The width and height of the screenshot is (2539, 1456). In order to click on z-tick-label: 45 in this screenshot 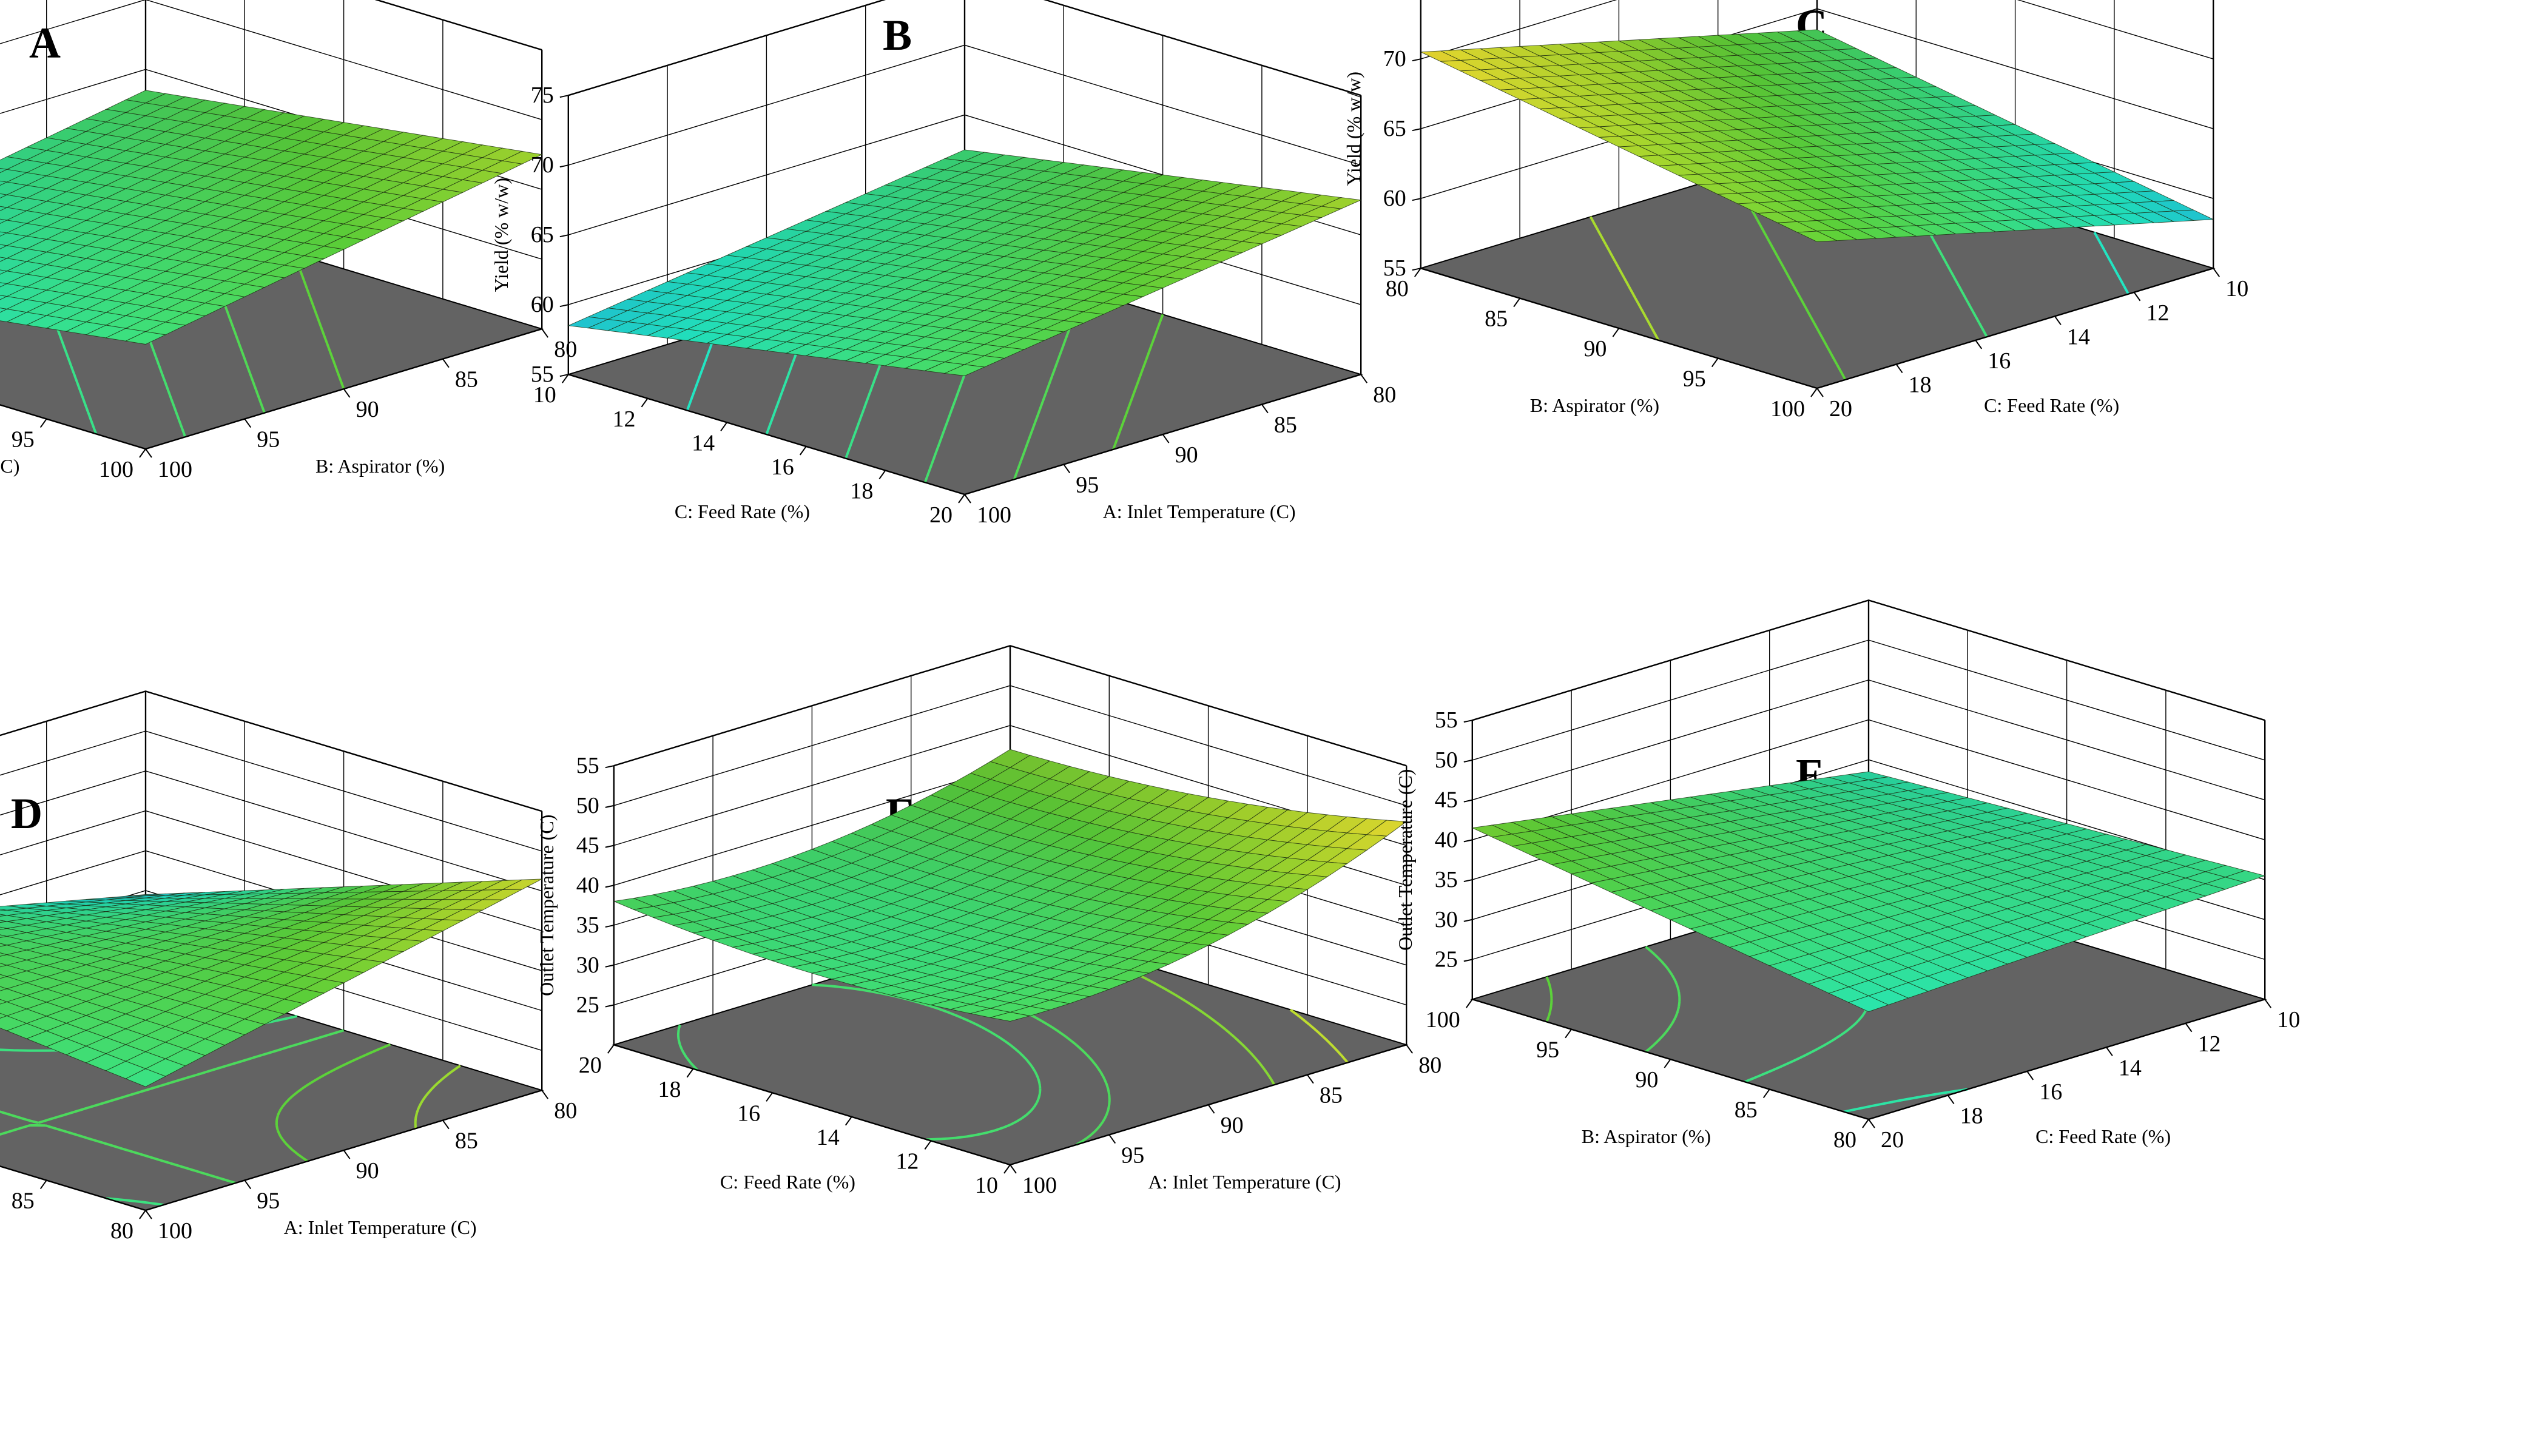, I will do `click(588, 845)`.